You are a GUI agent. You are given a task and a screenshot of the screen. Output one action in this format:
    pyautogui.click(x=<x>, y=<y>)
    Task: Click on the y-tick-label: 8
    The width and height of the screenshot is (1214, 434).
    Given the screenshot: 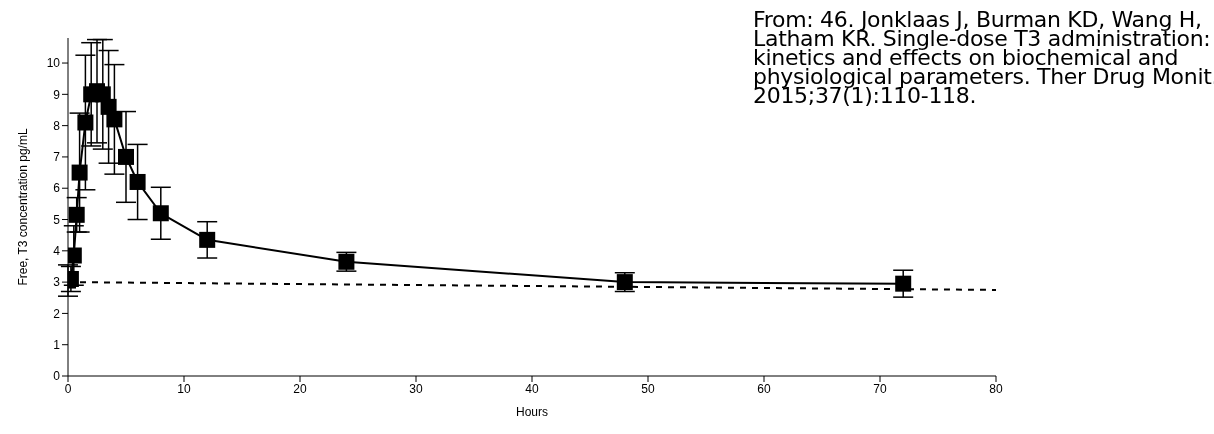 What is the action you would take?
    pyautogui.click(x=57, y=125)
    